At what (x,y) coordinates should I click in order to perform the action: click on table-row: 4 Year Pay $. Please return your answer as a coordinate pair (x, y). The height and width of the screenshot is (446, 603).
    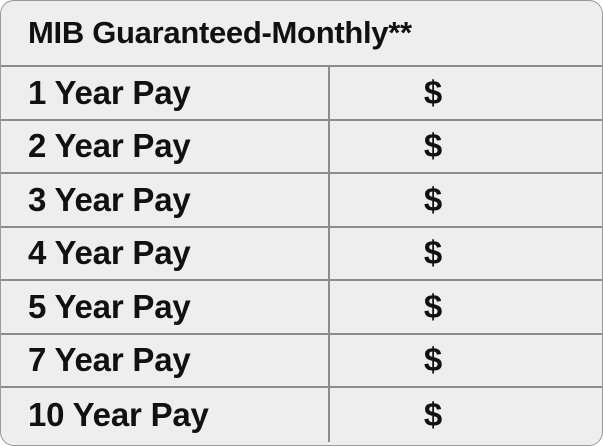
    Looking at the image, I should click on (301, 254).